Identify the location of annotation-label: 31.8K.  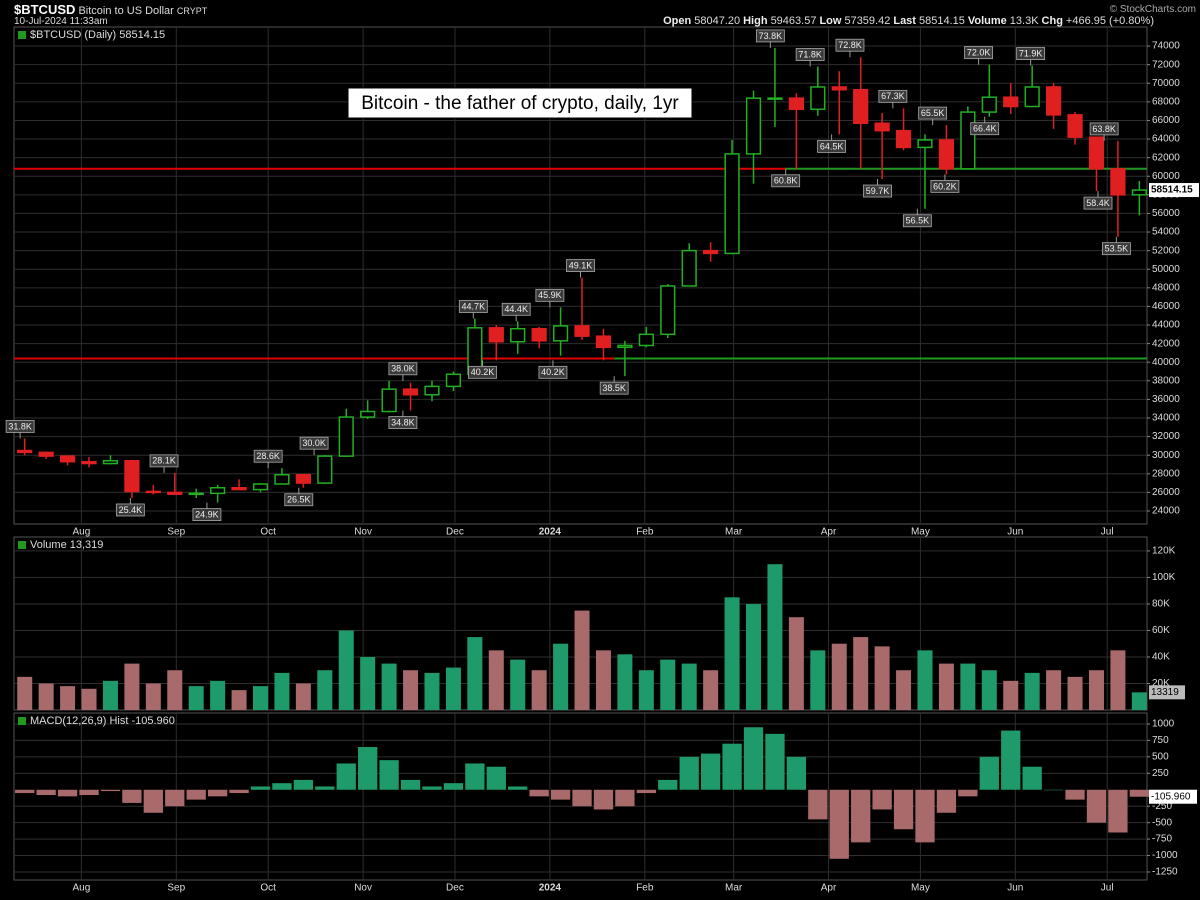
(20, 426).